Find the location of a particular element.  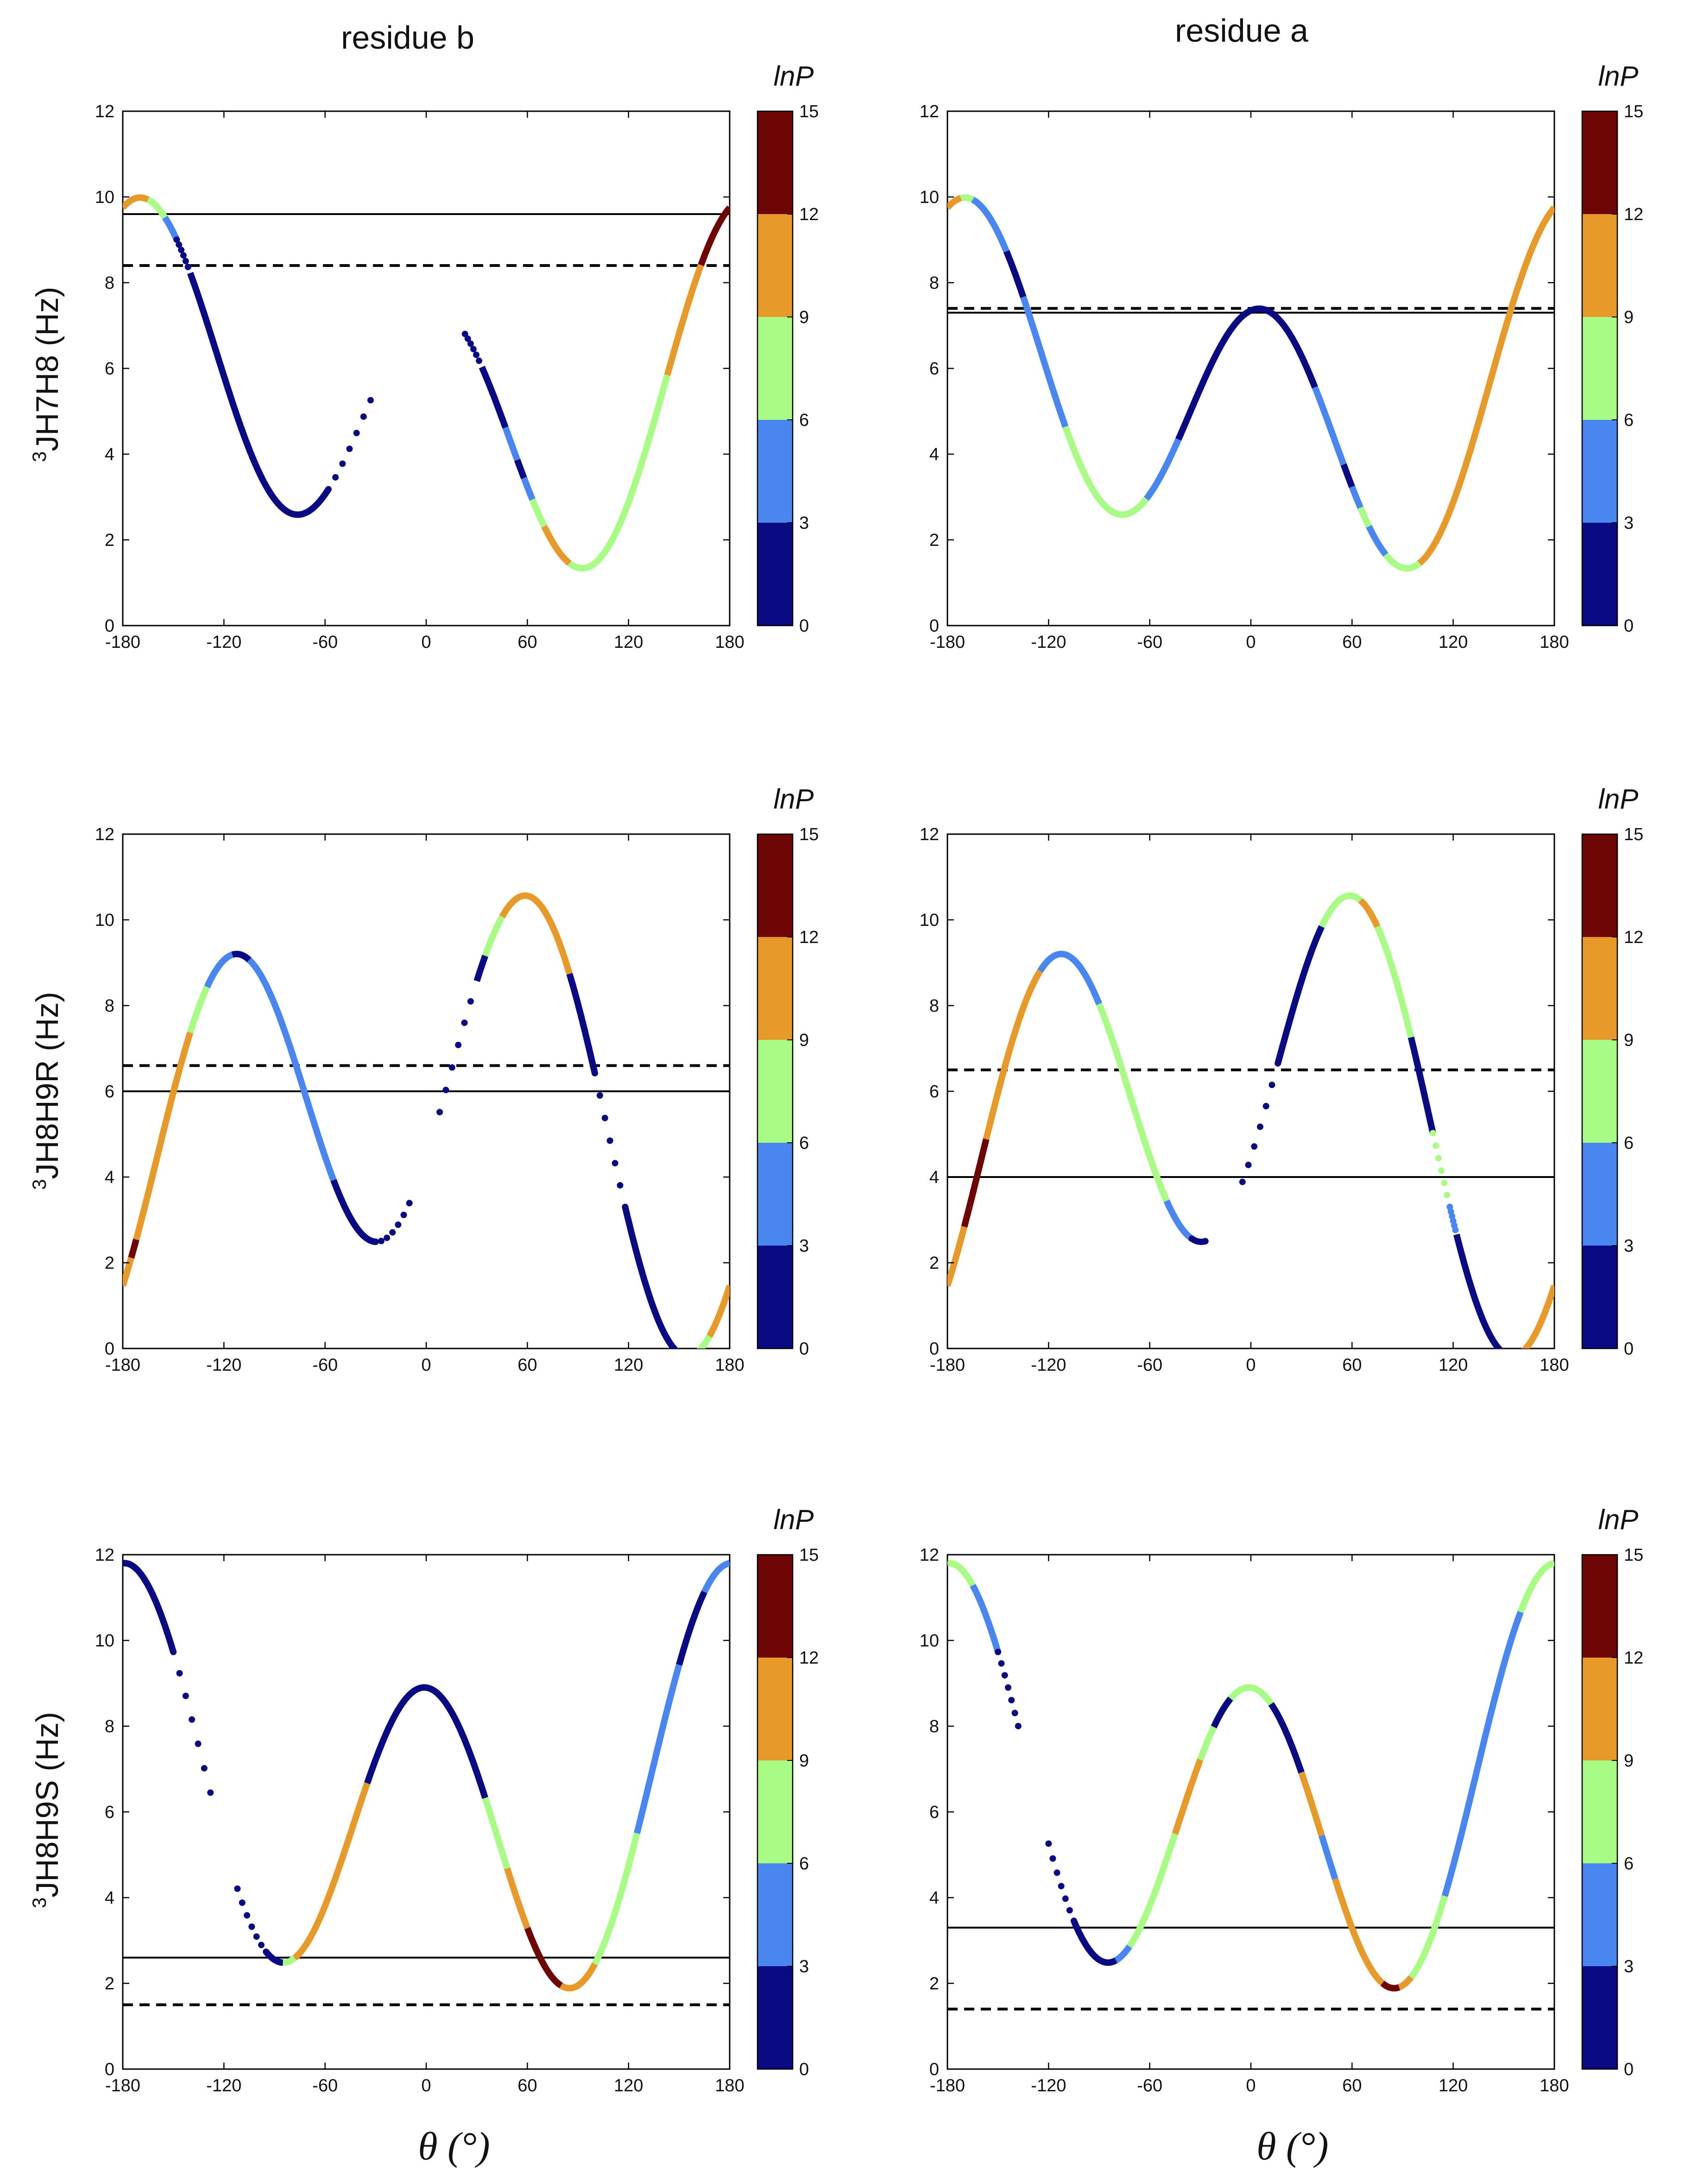

x-axis-label-right: θ (°) is located at coordinates (1292, 2146).